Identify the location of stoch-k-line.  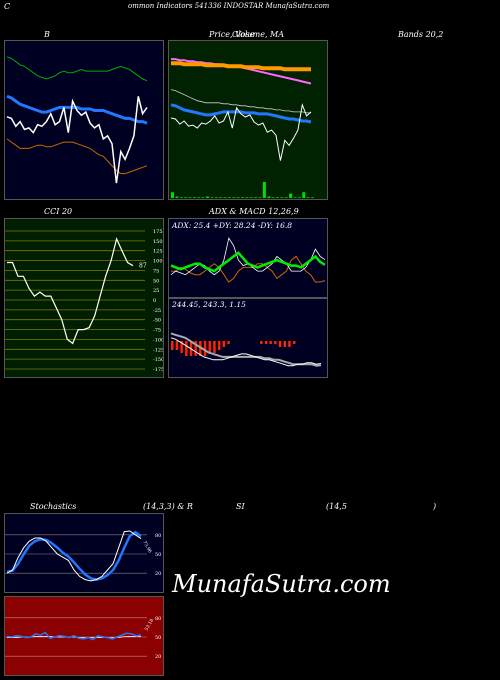
(74, 556).